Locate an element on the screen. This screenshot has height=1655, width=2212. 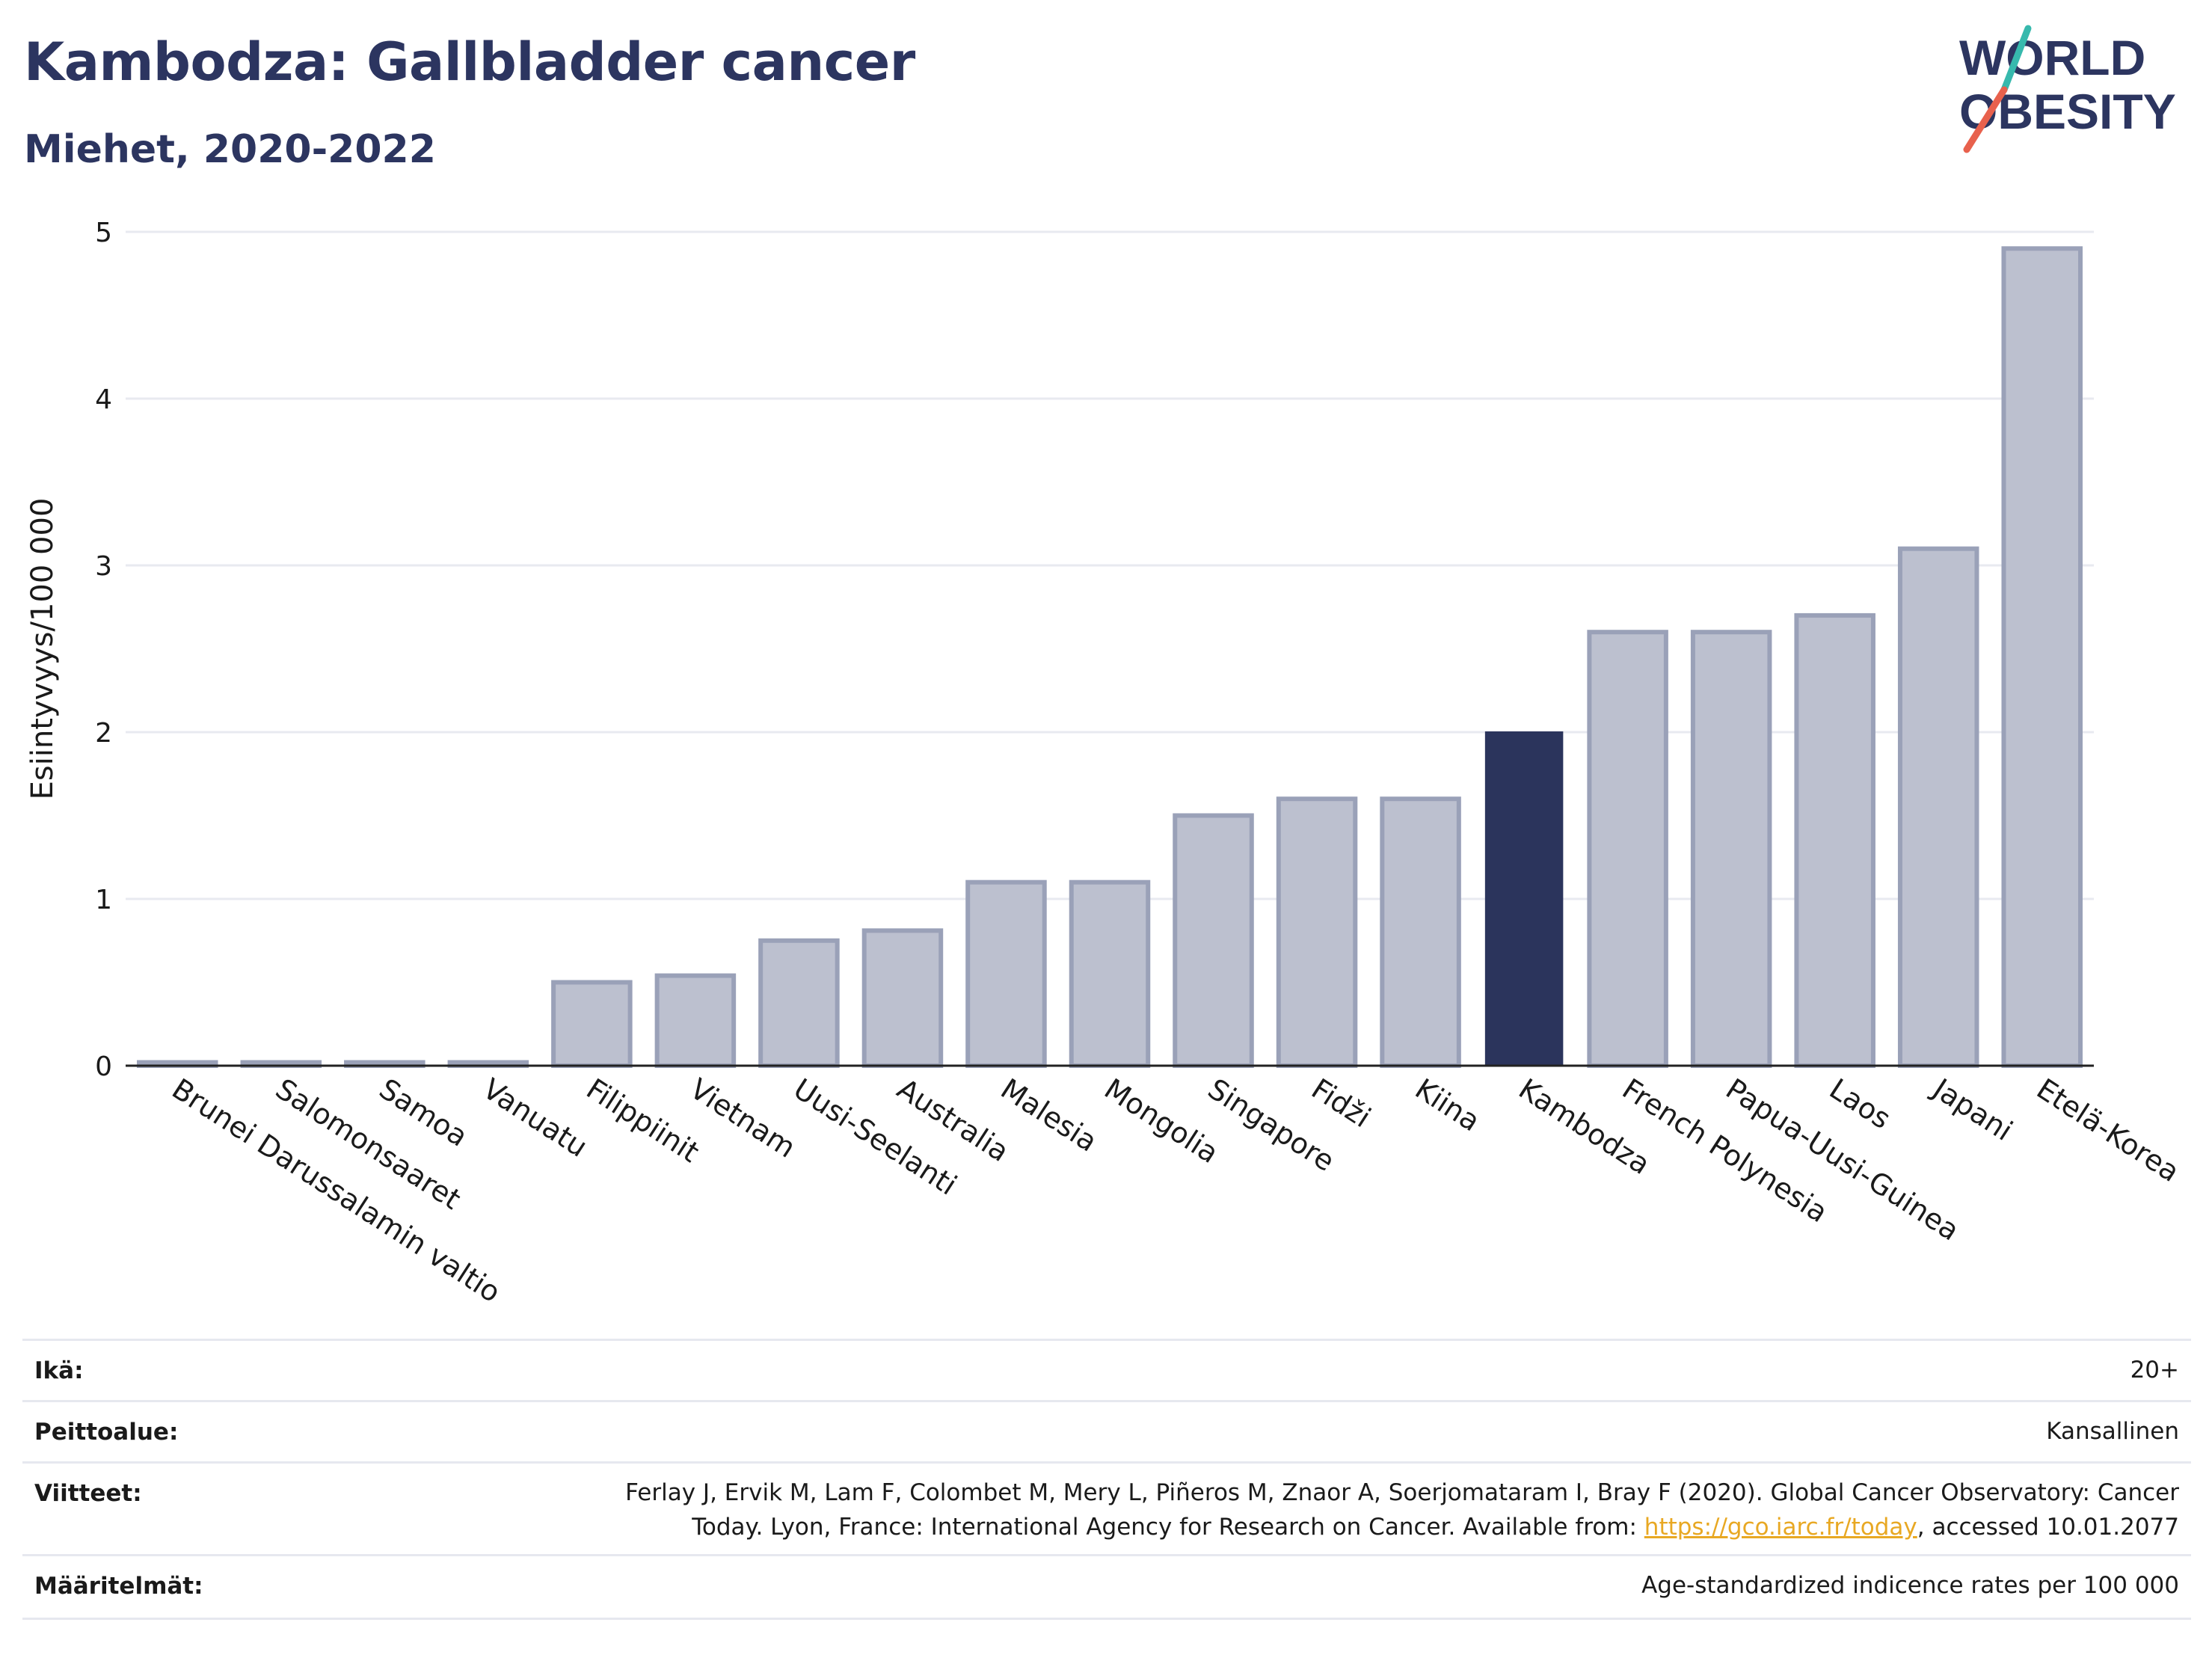
x-tick-label: Fidži is located at coordinates (1341, 1103).